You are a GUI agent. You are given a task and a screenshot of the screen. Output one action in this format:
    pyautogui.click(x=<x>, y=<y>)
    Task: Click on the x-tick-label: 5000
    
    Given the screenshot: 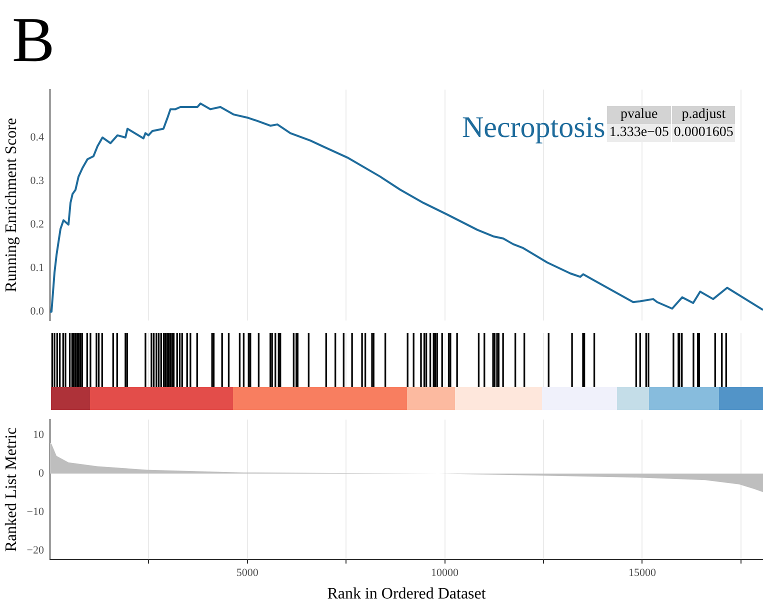 What is the action you would take?
    pyautogui.click(x=247, y=573)
    